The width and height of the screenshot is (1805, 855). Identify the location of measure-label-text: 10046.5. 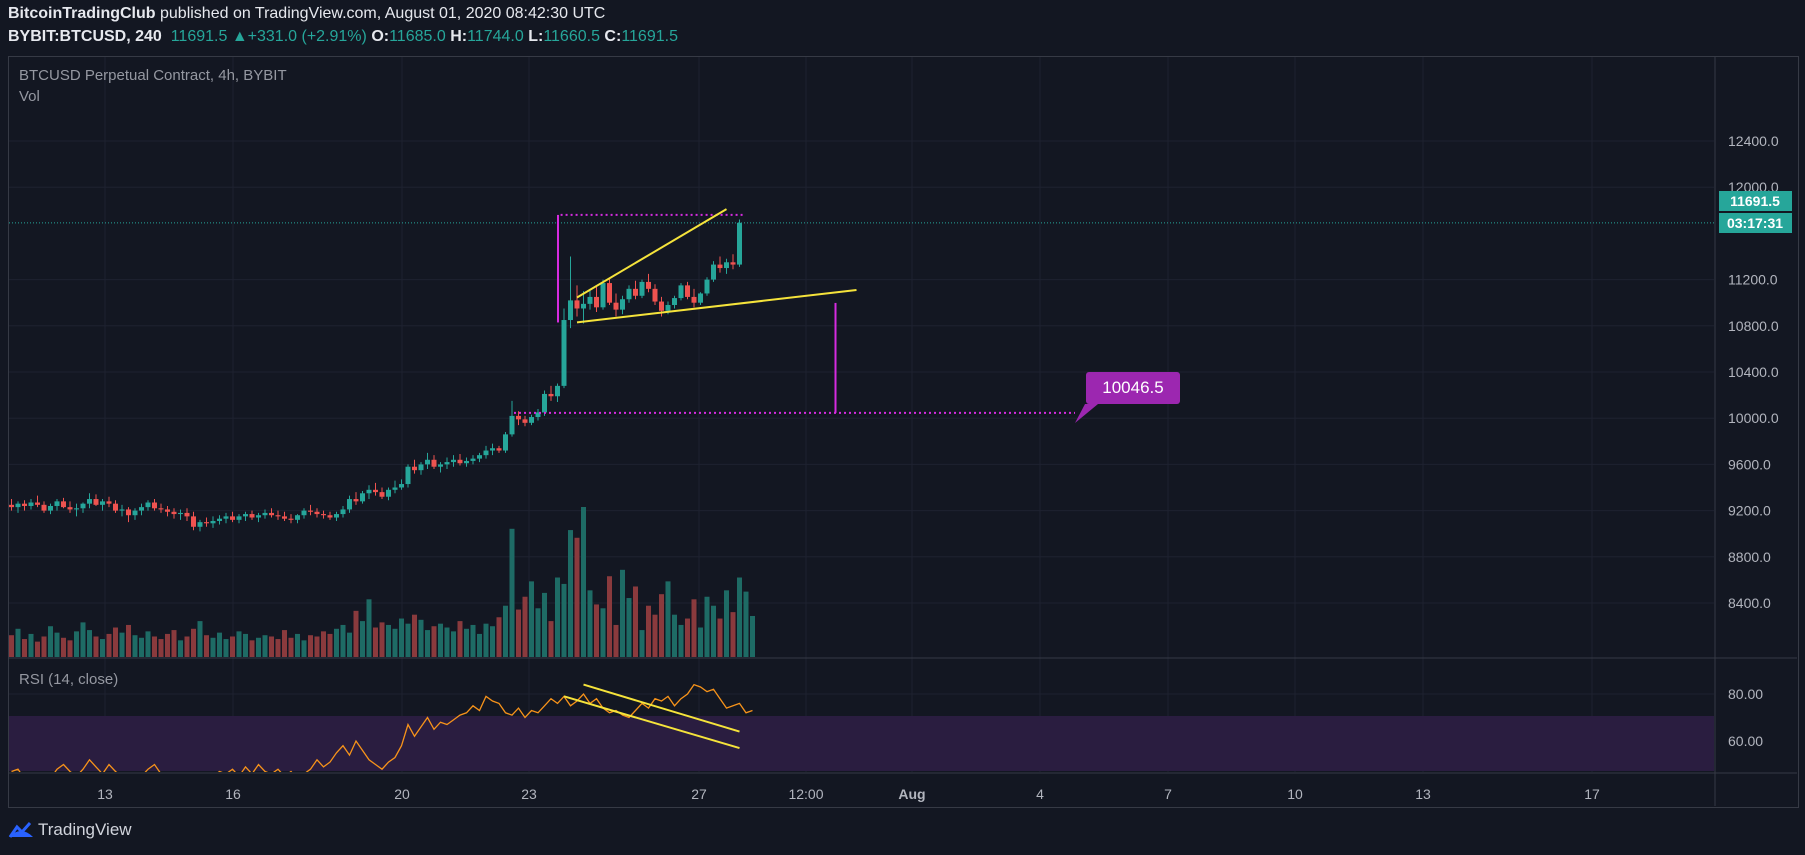
(1132, 387).